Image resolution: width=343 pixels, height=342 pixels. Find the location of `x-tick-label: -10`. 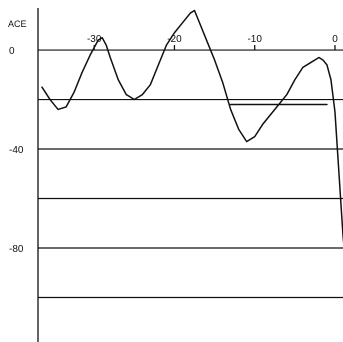

x-tick-label: -10 is located at coordinates (254, 39).